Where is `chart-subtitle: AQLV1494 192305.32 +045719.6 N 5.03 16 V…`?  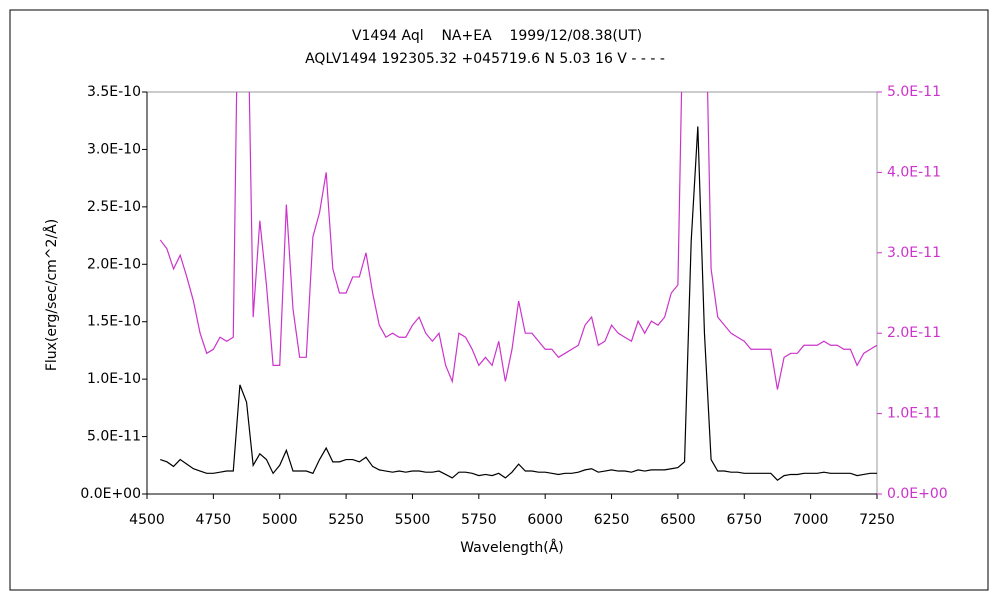
chart-subtitle: AQLV1494 192305.32 +045719.6 N 5.03 16 V… is located at coordinates (485, 59).